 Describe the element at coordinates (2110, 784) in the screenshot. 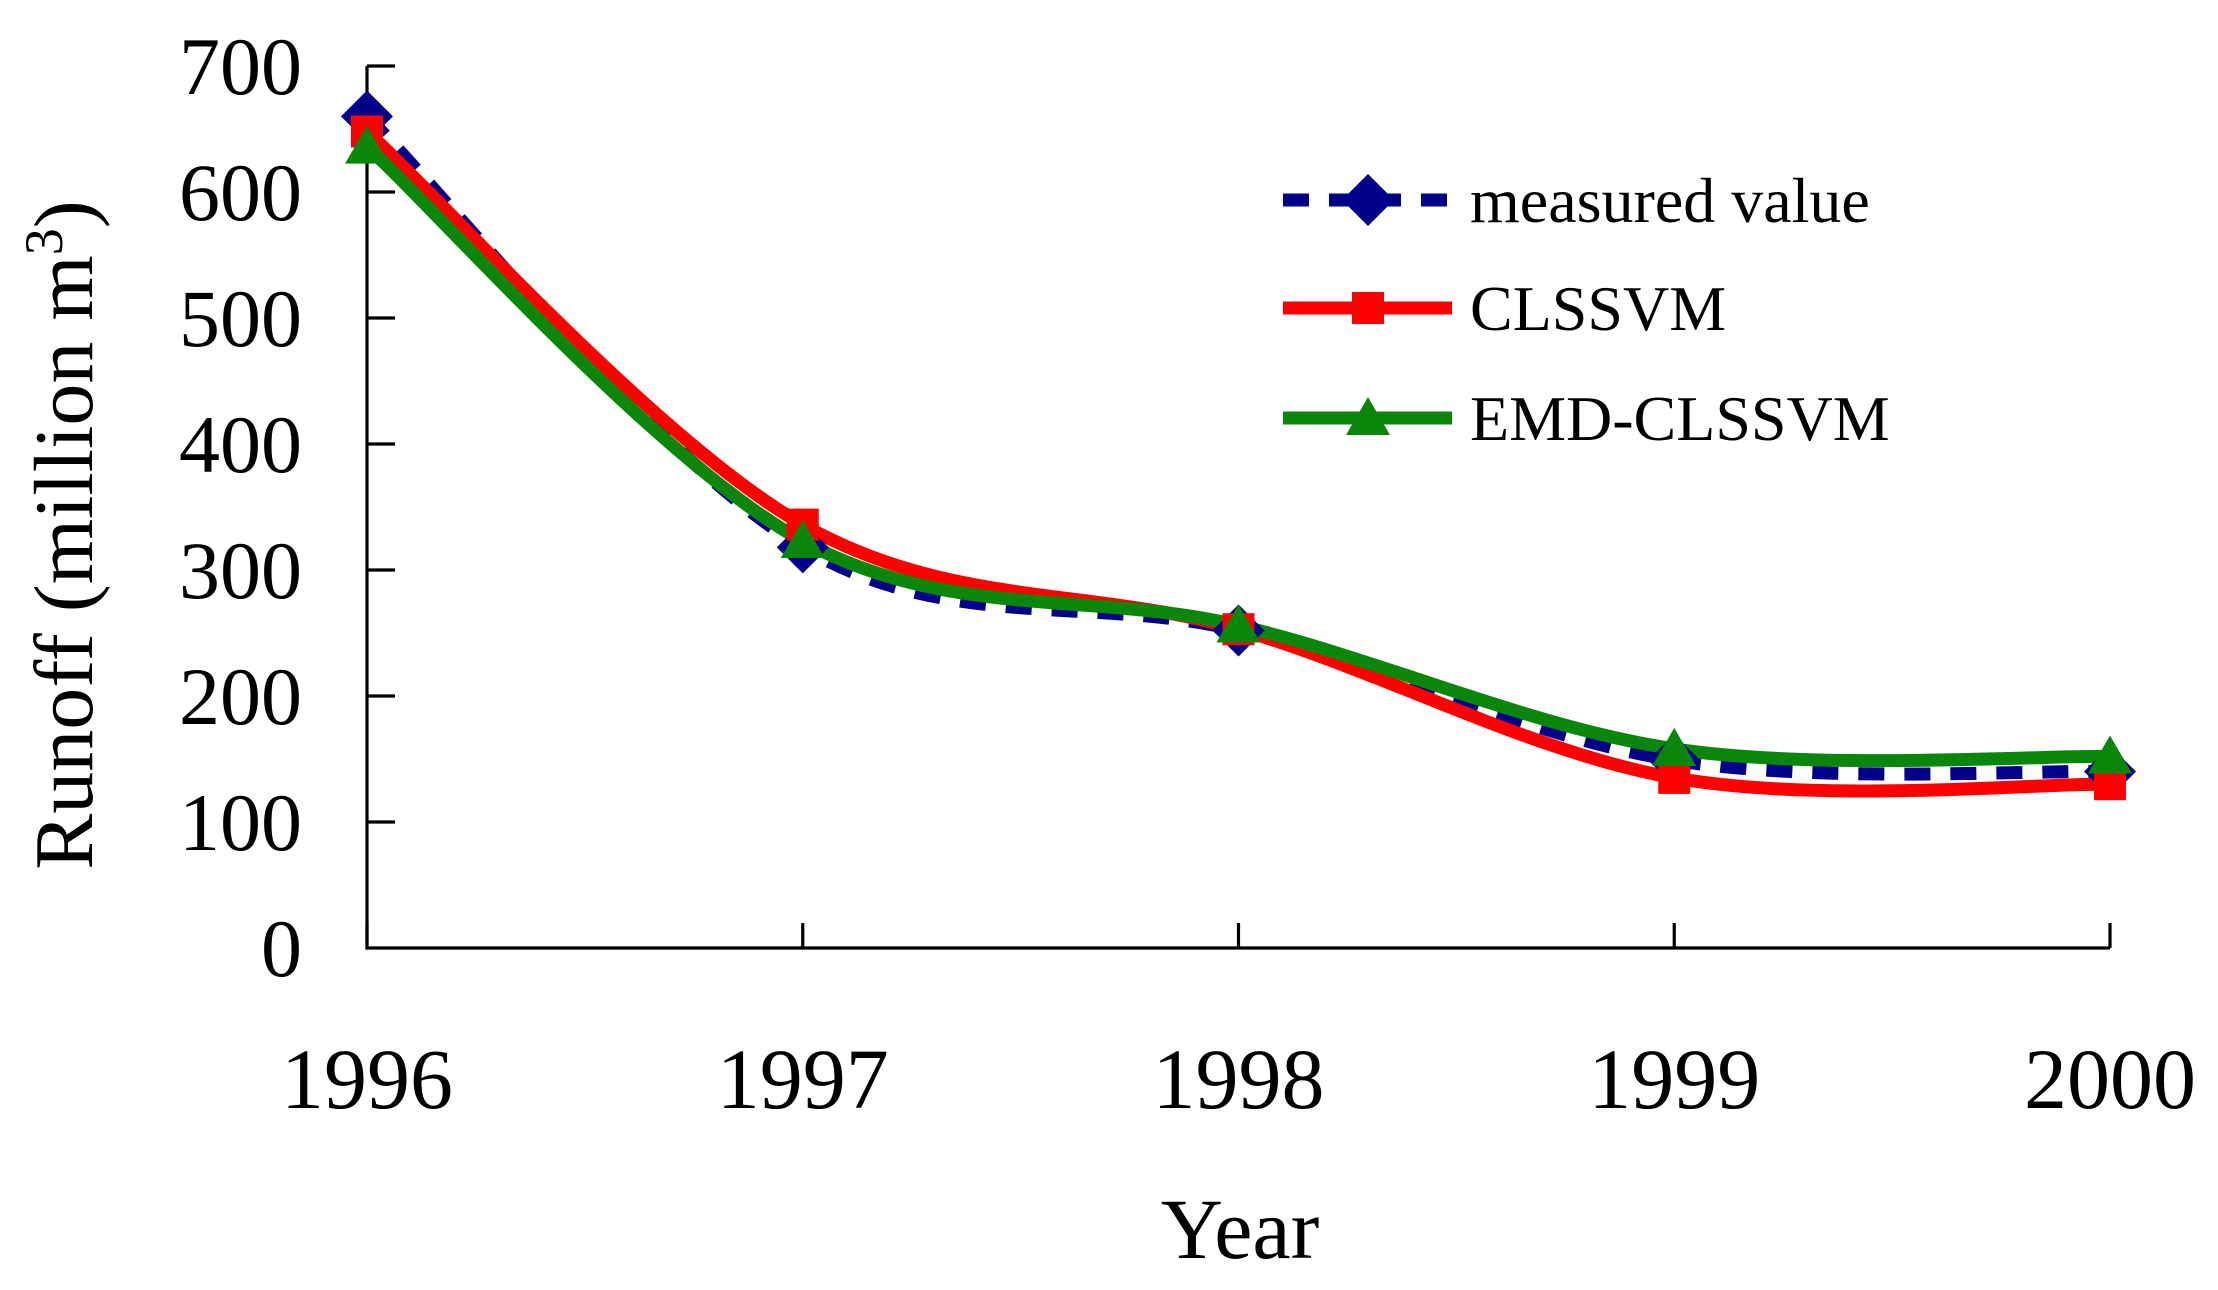

I see `marker-clssvm-2000` at that location.